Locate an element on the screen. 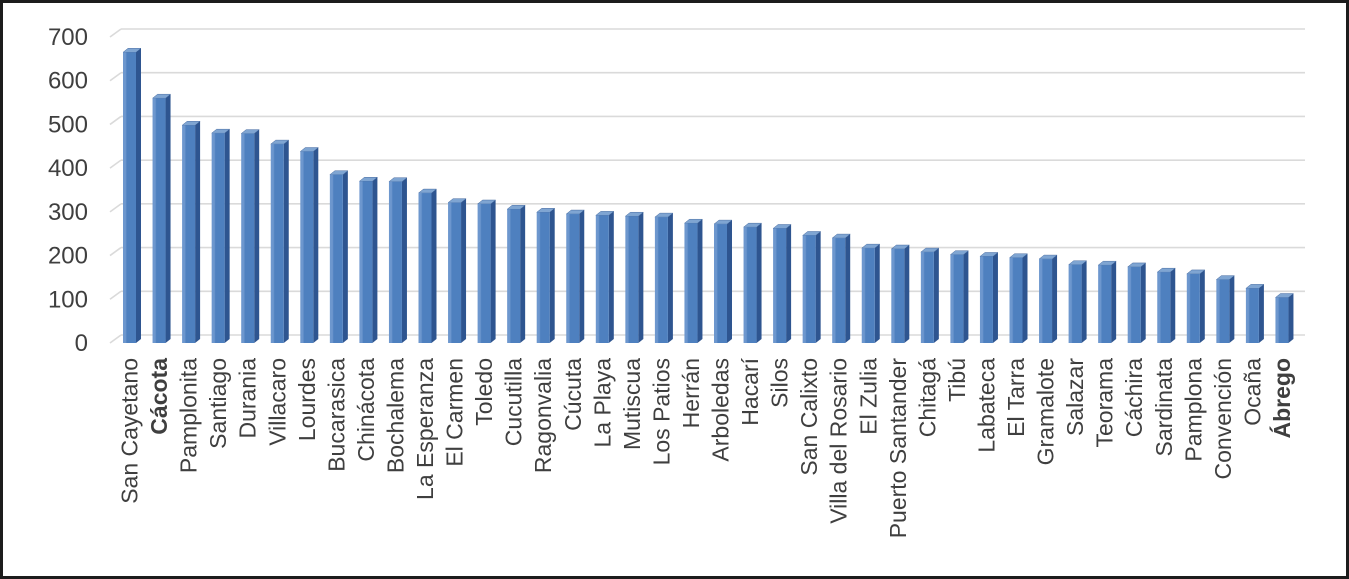  y-axis-label: 0 is located at coordinates (81, 343).